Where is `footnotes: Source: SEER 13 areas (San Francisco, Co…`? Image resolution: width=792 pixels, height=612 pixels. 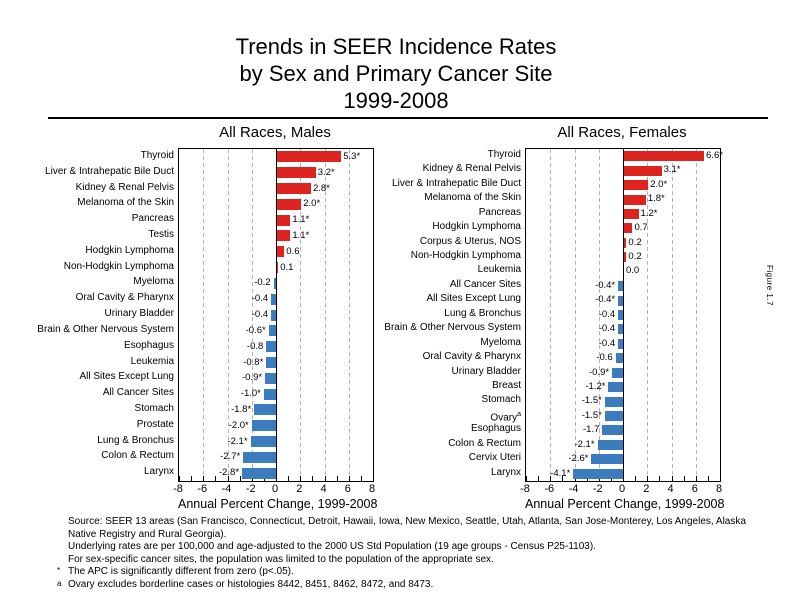 footnotes: Source: SEER 13 areas (San Francisco, Co… is located at coordinates (410, 553).